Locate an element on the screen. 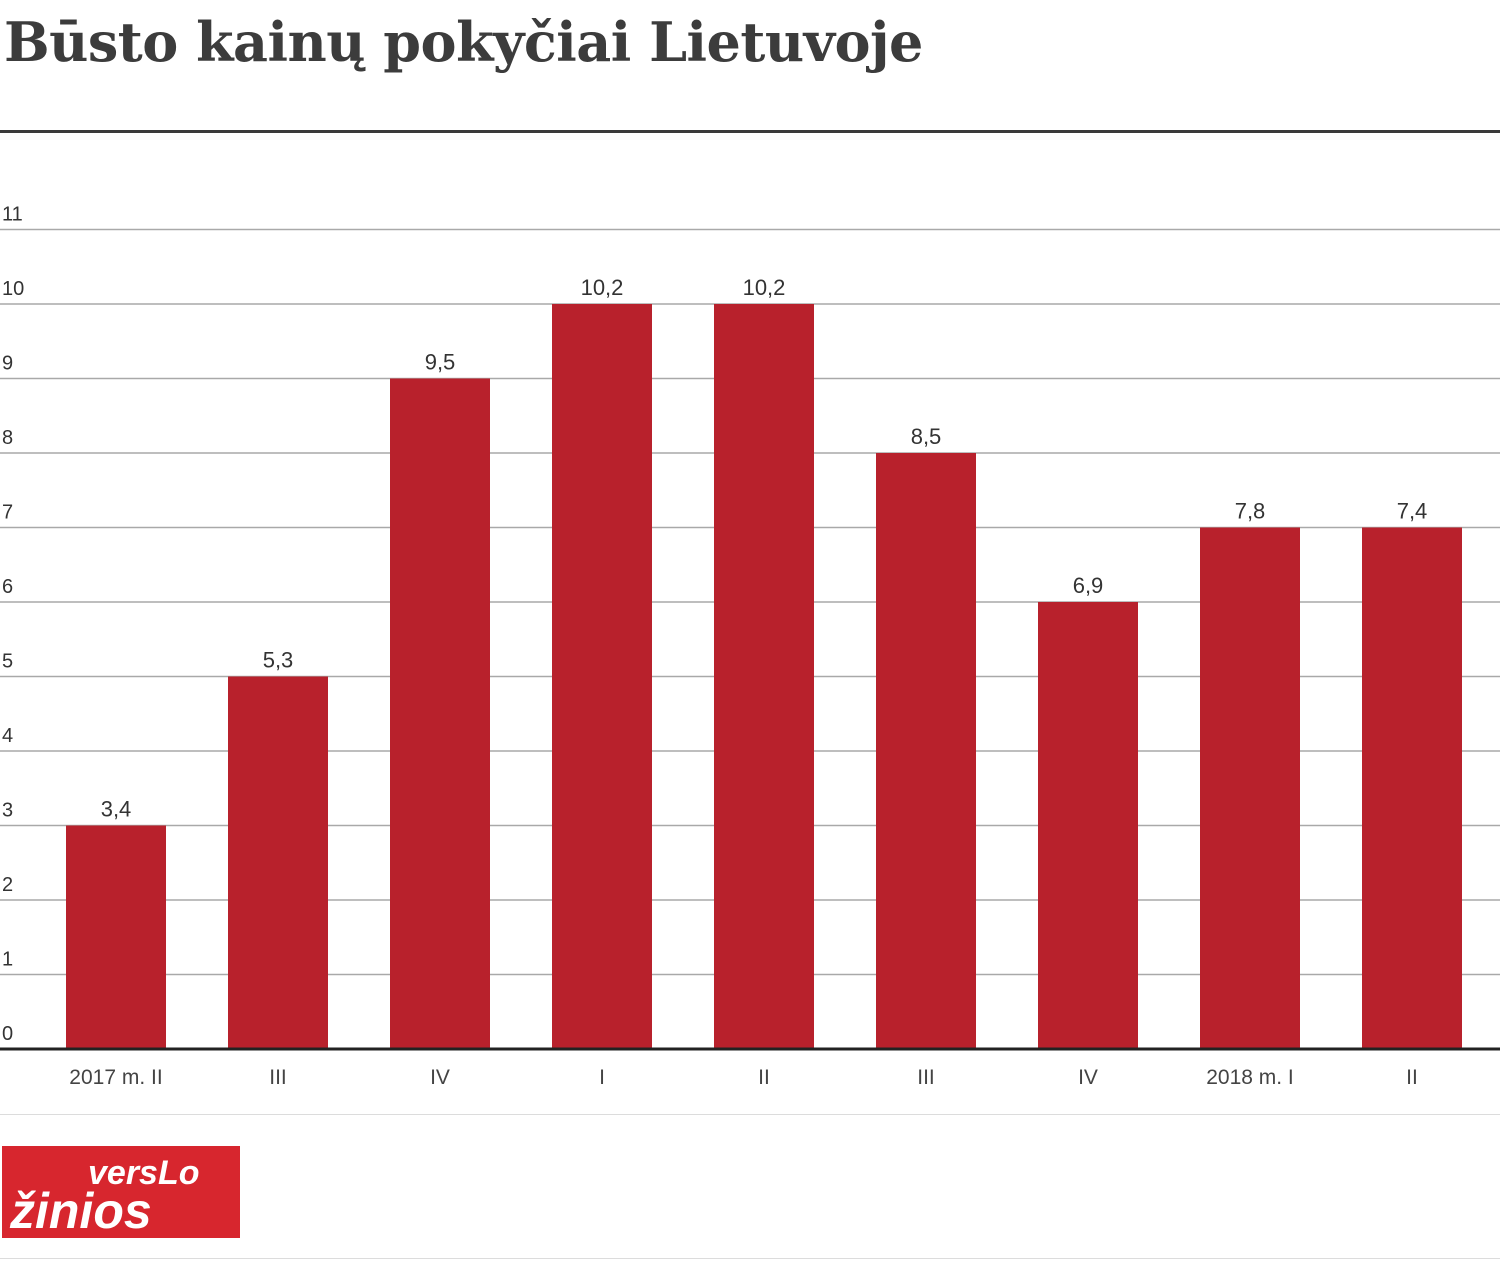 This screenshot has height=1262, width=1500. logo-text-bottom: žinios is located at coordinates (80, 1210).